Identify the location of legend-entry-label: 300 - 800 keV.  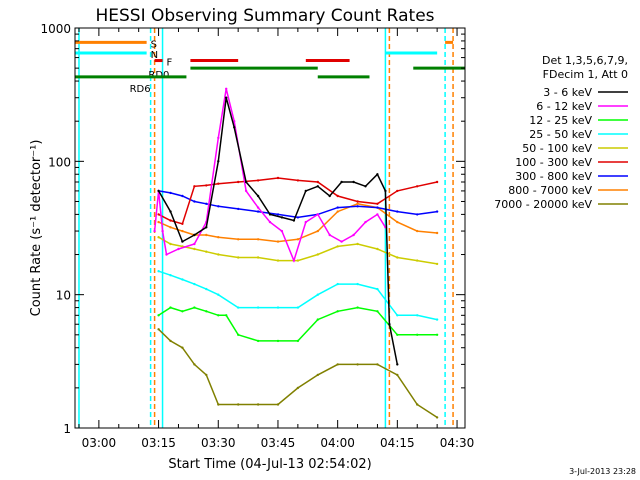
(553, 176).